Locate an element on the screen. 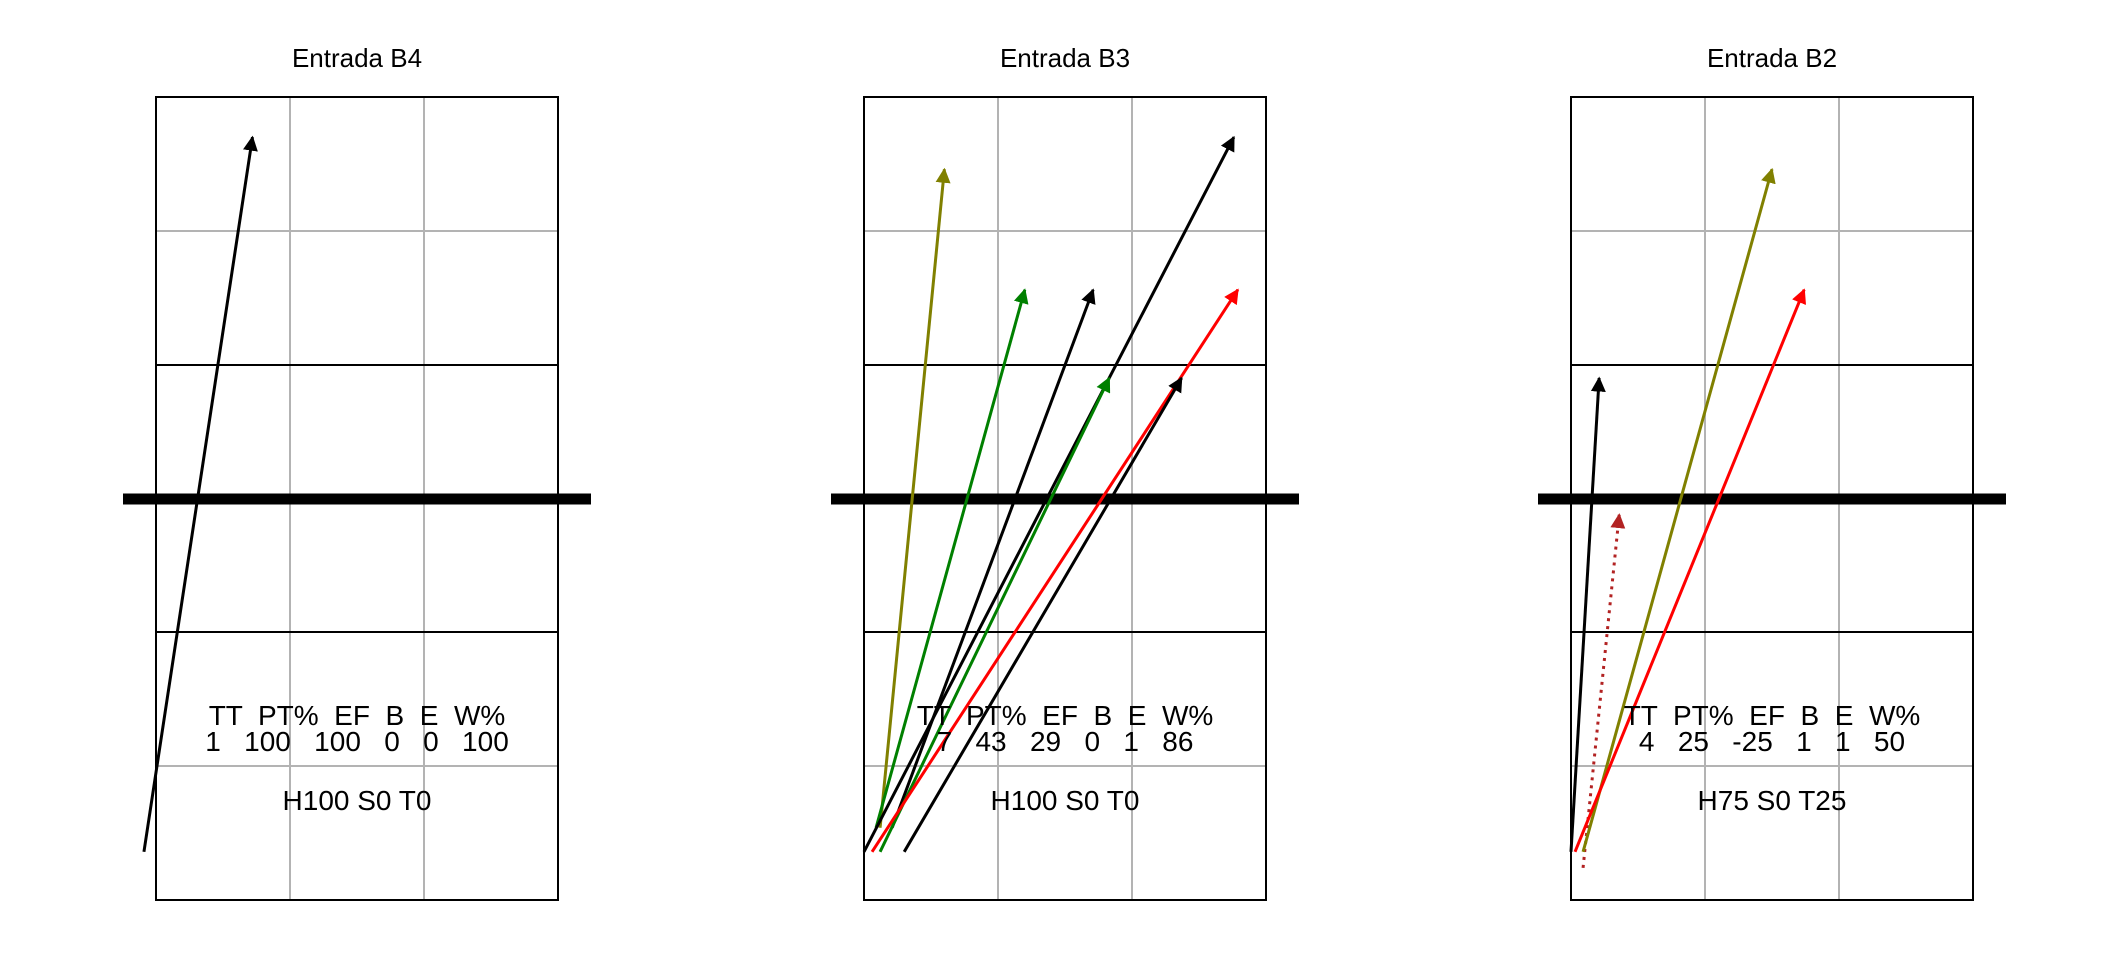  panel-title: Entrada B2 is located at coordinates (1772, 58).